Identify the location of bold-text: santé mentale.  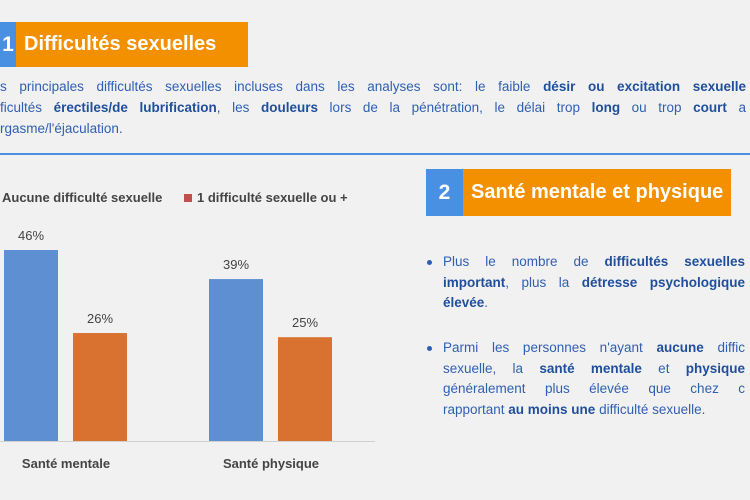
(590, 368).